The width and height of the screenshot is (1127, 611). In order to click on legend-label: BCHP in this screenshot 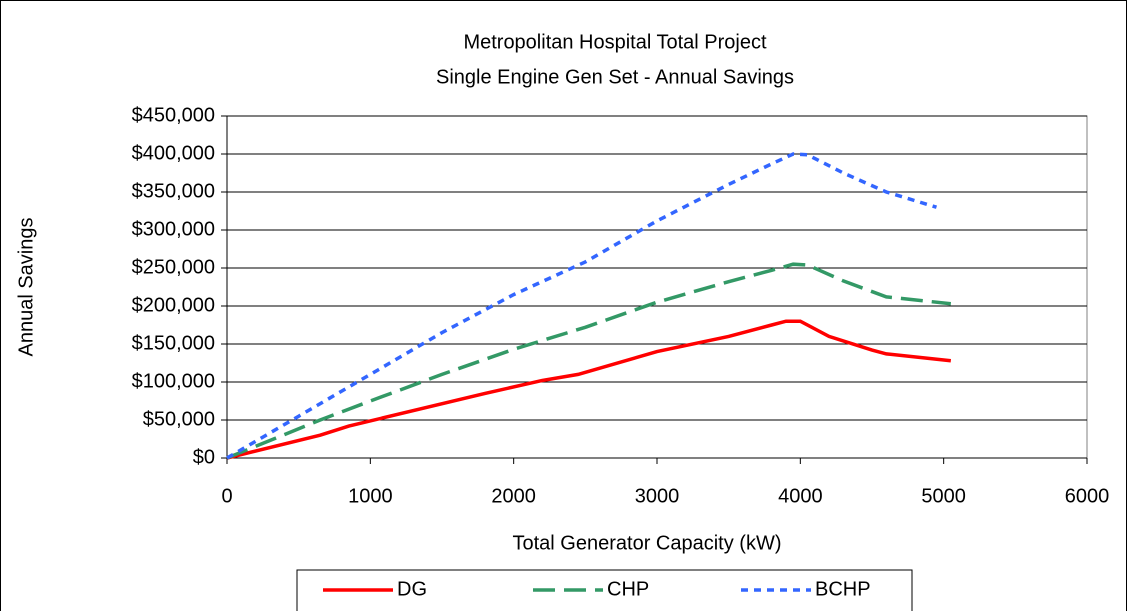, I will do `click(843, 589)`.